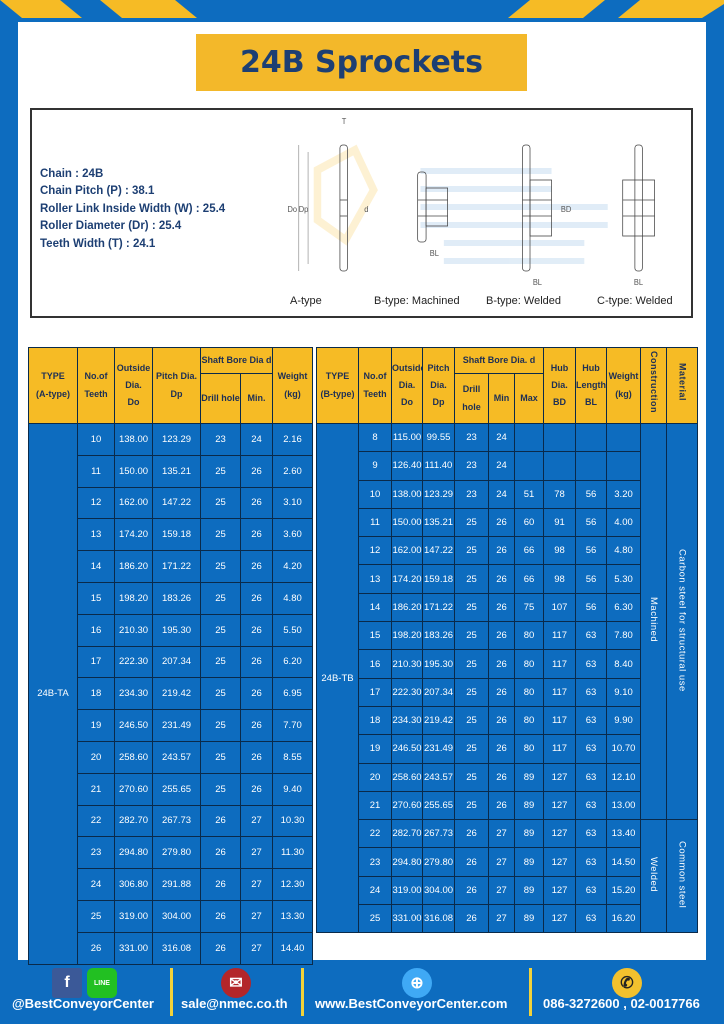 The image size is (724, 1024). What do you see at coordinates (102, 983) in the screenshot?
I see `line-icon: LINE` at bounding box center [102, 983].